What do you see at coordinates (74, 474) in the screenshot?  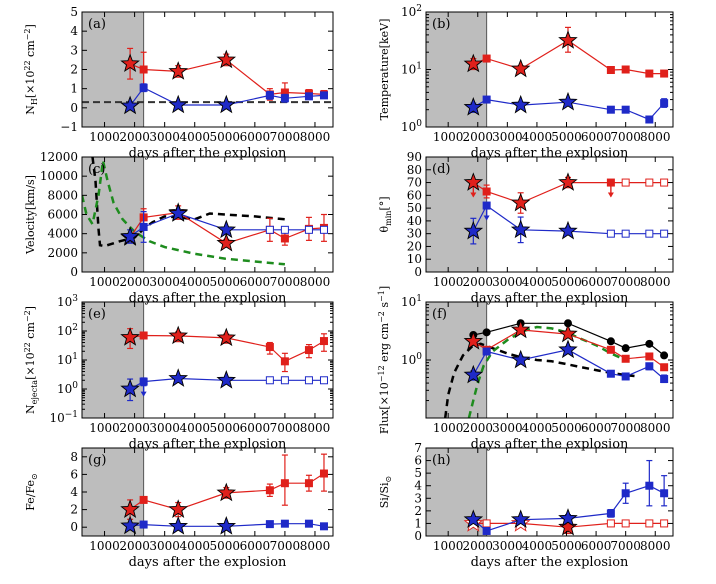 I see `y-tick-label: 6` at bounding box center [74, 474].